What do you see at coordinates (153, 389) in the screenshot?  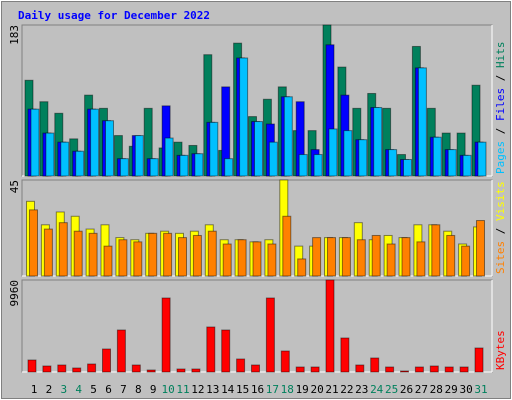 I see `x-tick-label: 9` at bounding box center [153, 389].